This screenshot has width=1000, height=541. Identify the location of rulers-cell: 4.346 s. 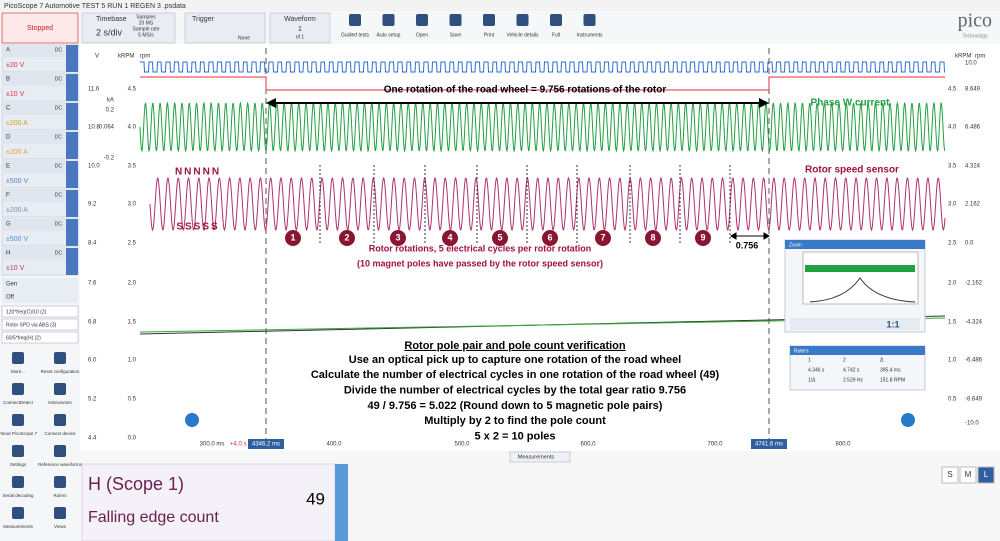
(816, 370).